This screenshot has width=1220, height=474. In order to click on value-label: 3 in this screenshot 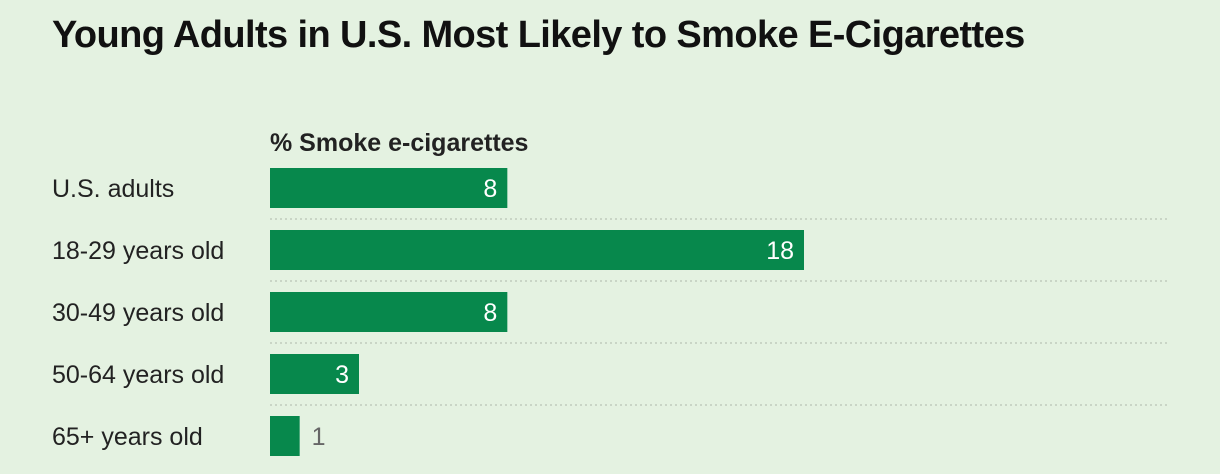, I will do `click(342, 375)`.